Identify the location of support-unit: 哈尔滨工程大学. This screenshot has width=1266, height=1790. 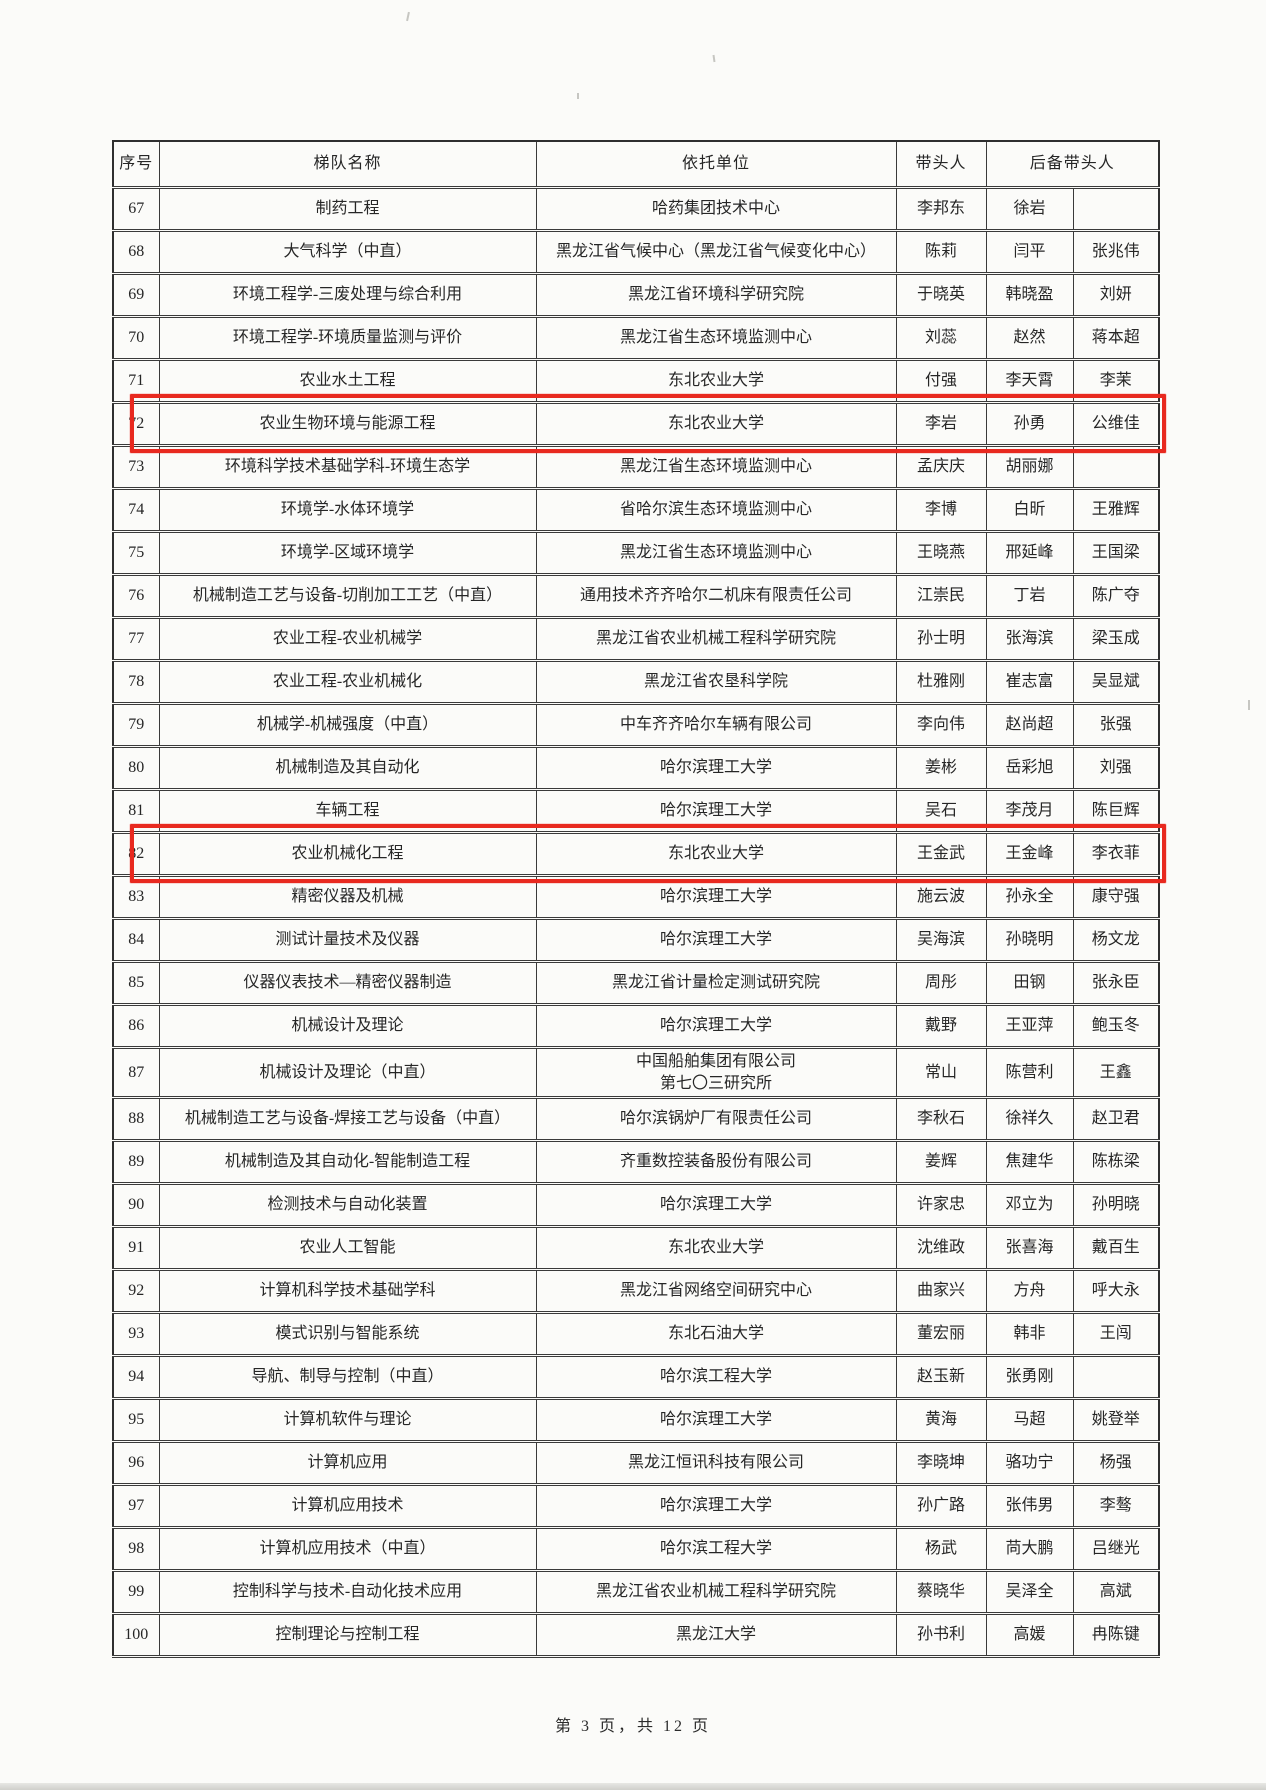
(716, 1378).